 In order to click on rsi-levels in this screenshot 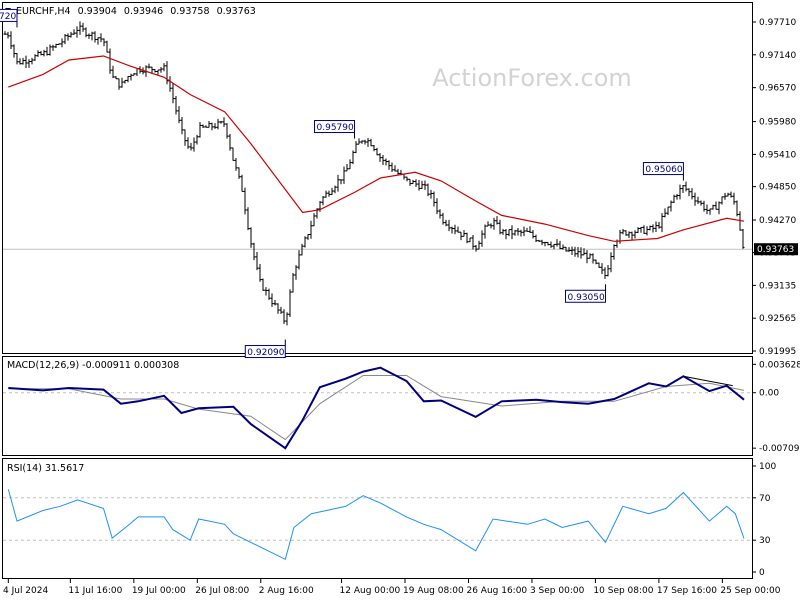, I will do `click(377, 519)`.